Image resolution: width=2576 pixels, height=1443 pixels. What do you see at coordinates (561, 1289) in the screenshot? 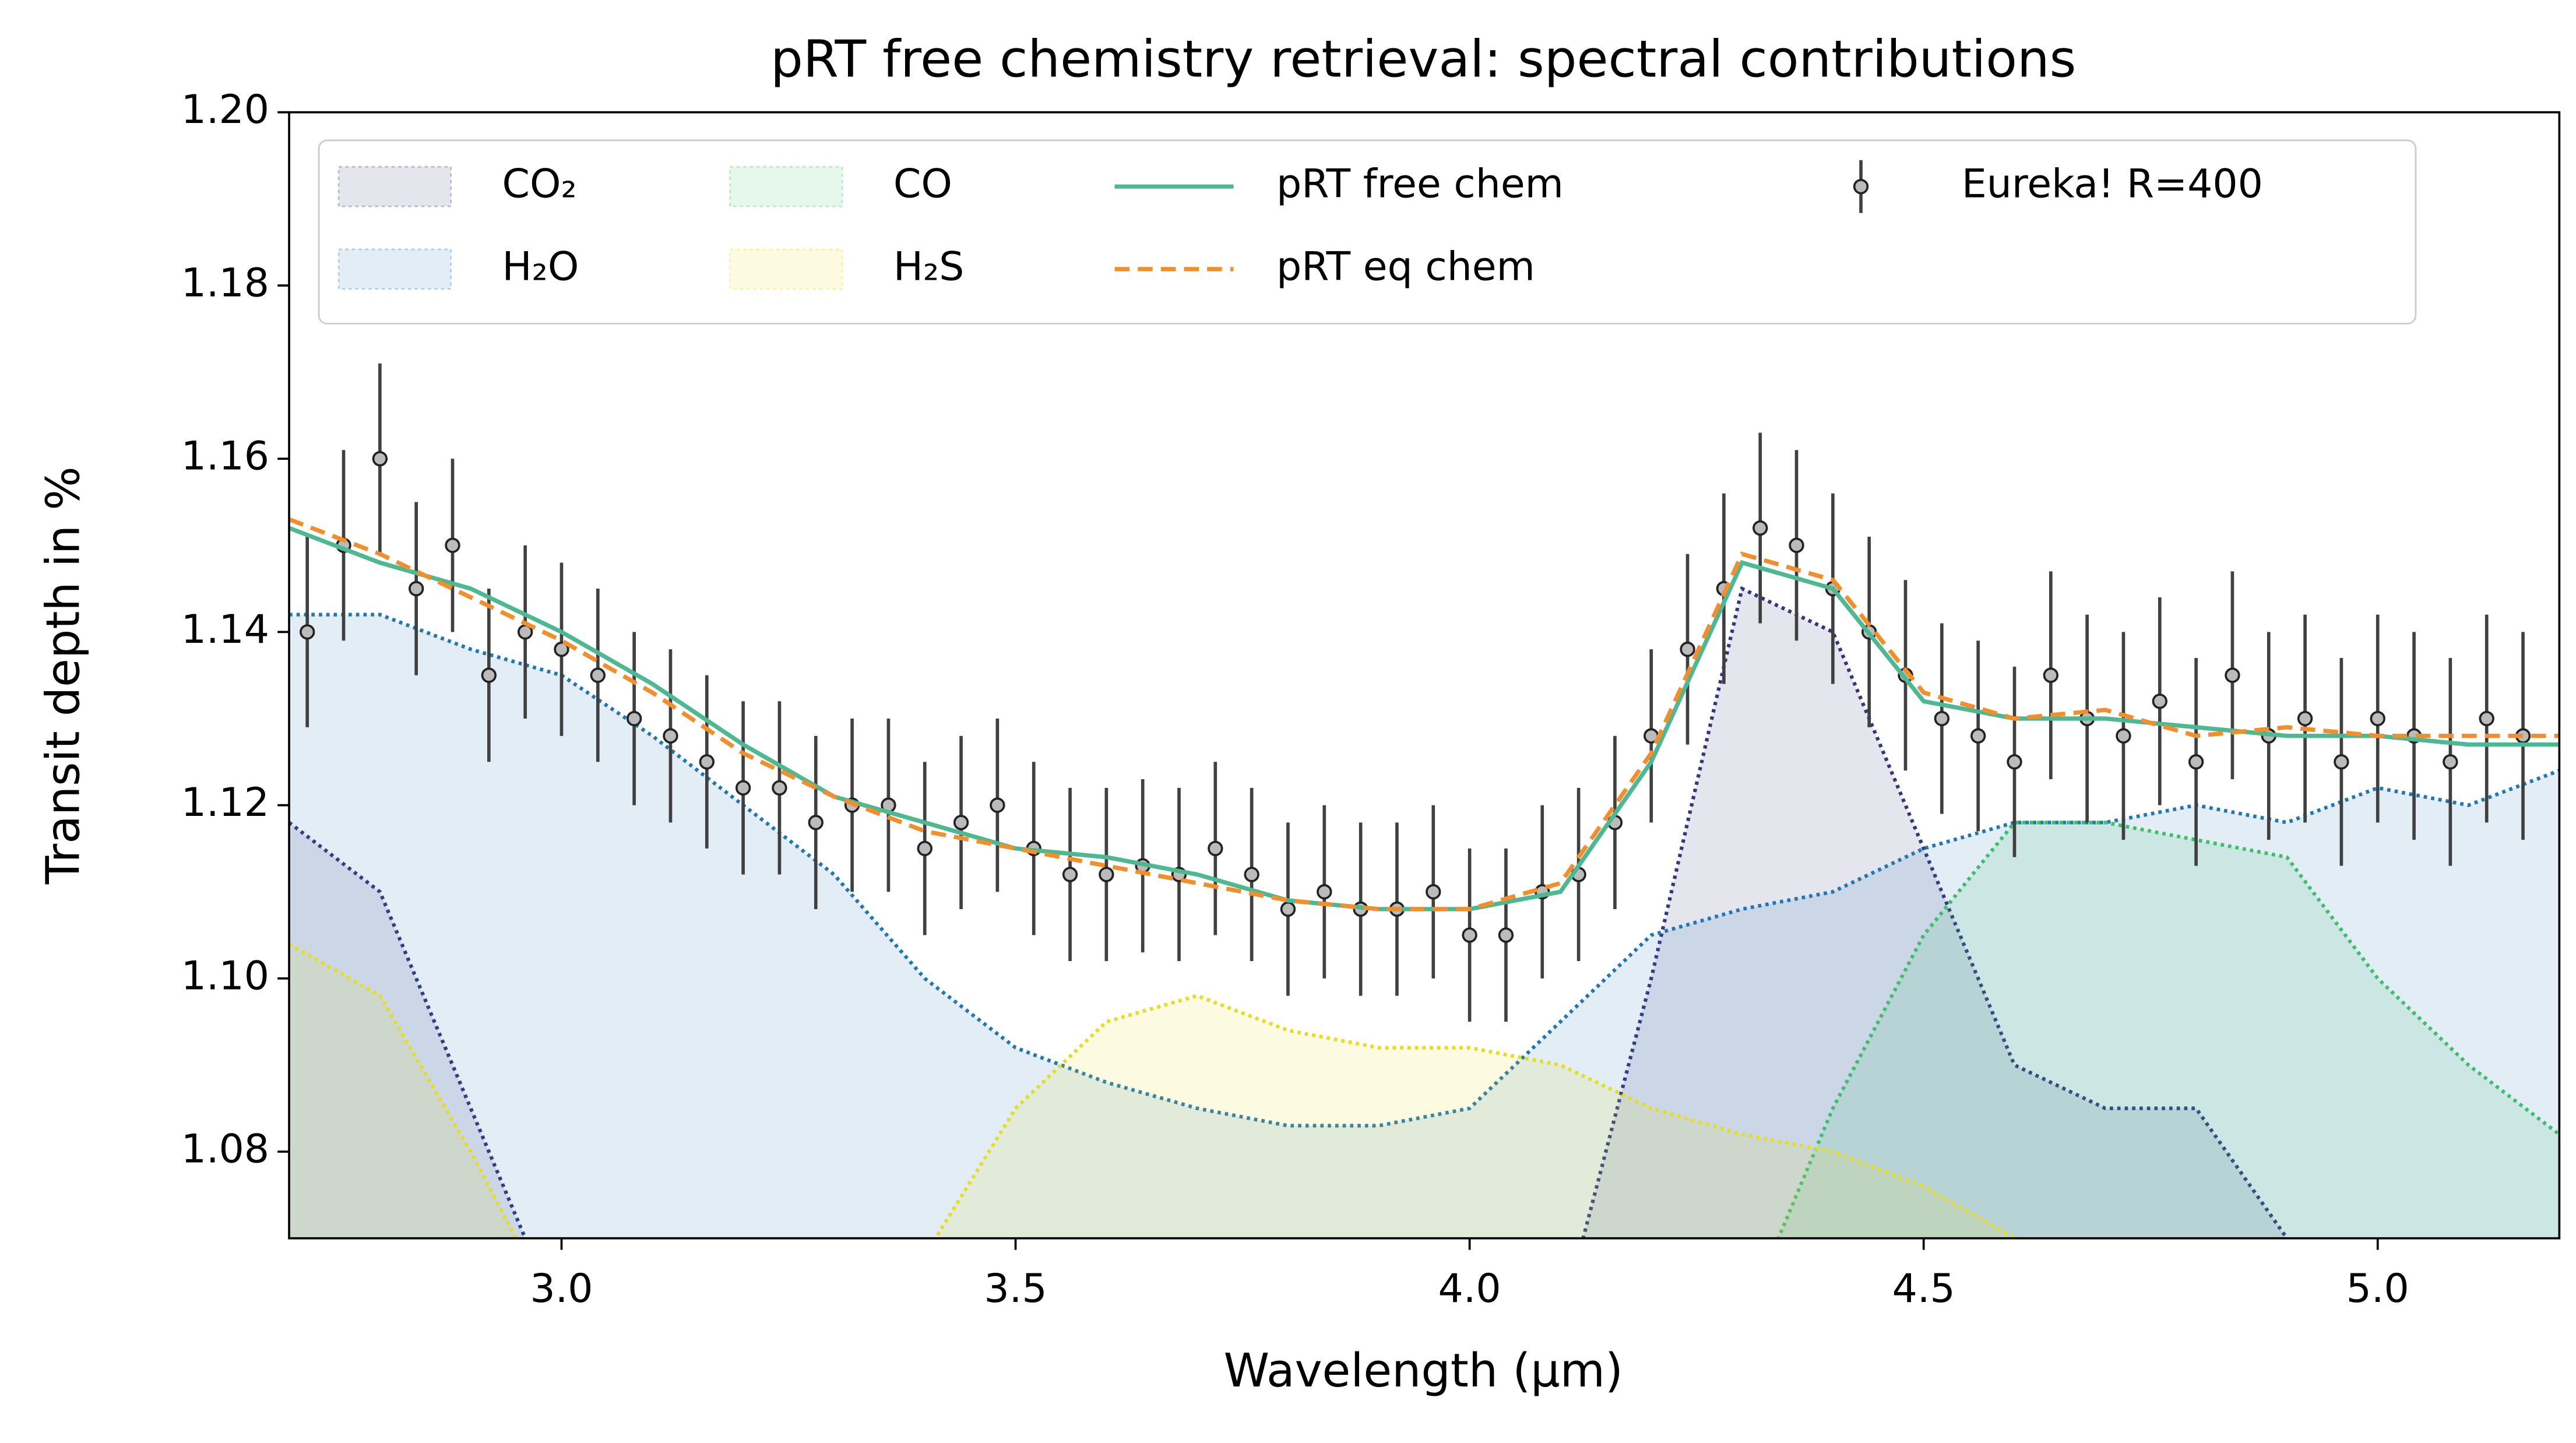
I see `x-tick-label: 3.0` at bounding box center [561, 1289].